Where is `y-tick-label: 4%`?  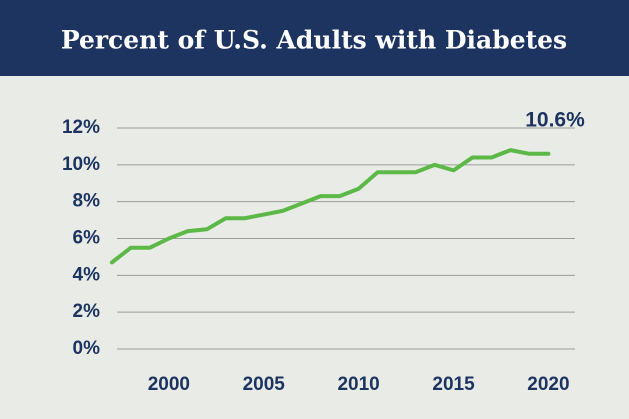 y-tick-label: 4% is located at coordinates (87, 274).